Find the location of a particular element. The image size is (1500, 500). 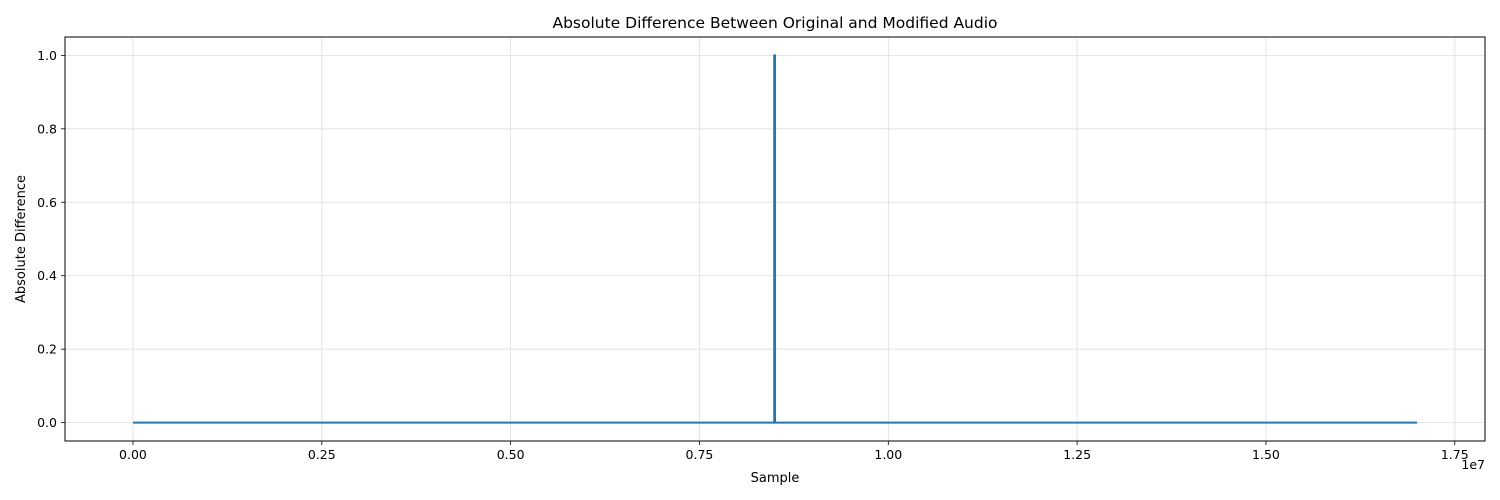

x-tick-label: 1.50 is located at coordinates (1266, 454).